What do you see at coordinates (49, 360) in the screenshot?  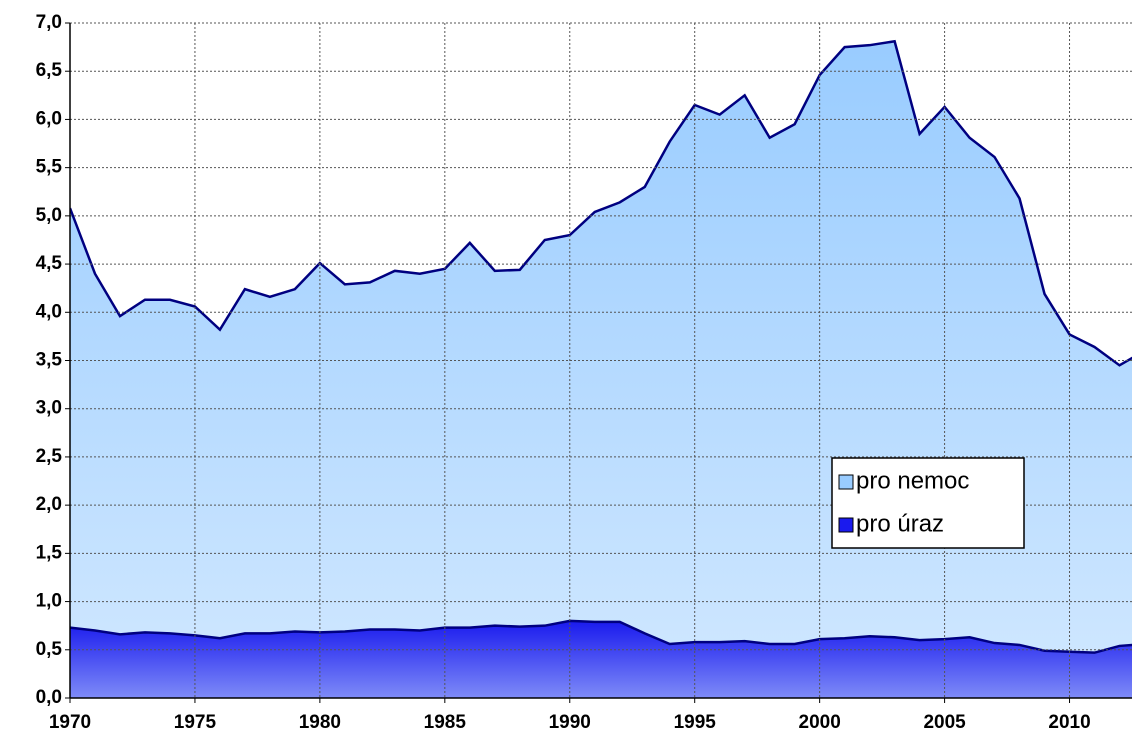 I see `y-tick-label: 3,5` at bounding box center [49, 360].